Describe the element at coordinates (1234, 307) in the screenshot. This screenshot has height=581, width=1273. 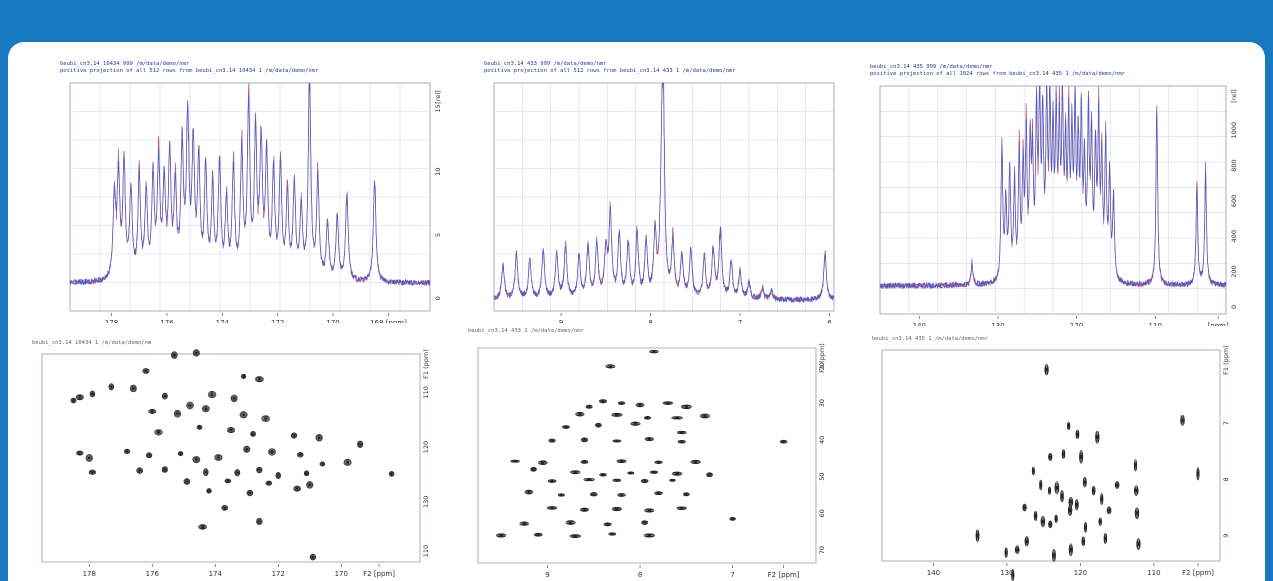
I see `y-tick-label: 0` at that location.